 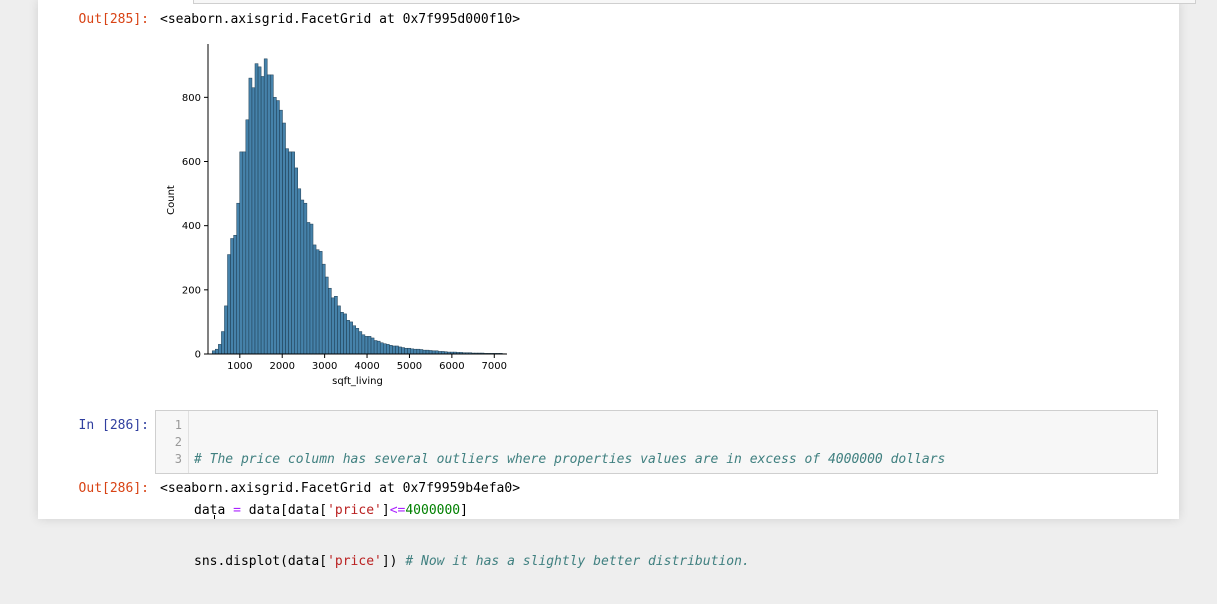 What do you see at coordinates (694, 2) in the screenshot?
I see `previous-cell-bottom` at bounding box center [694, 2].